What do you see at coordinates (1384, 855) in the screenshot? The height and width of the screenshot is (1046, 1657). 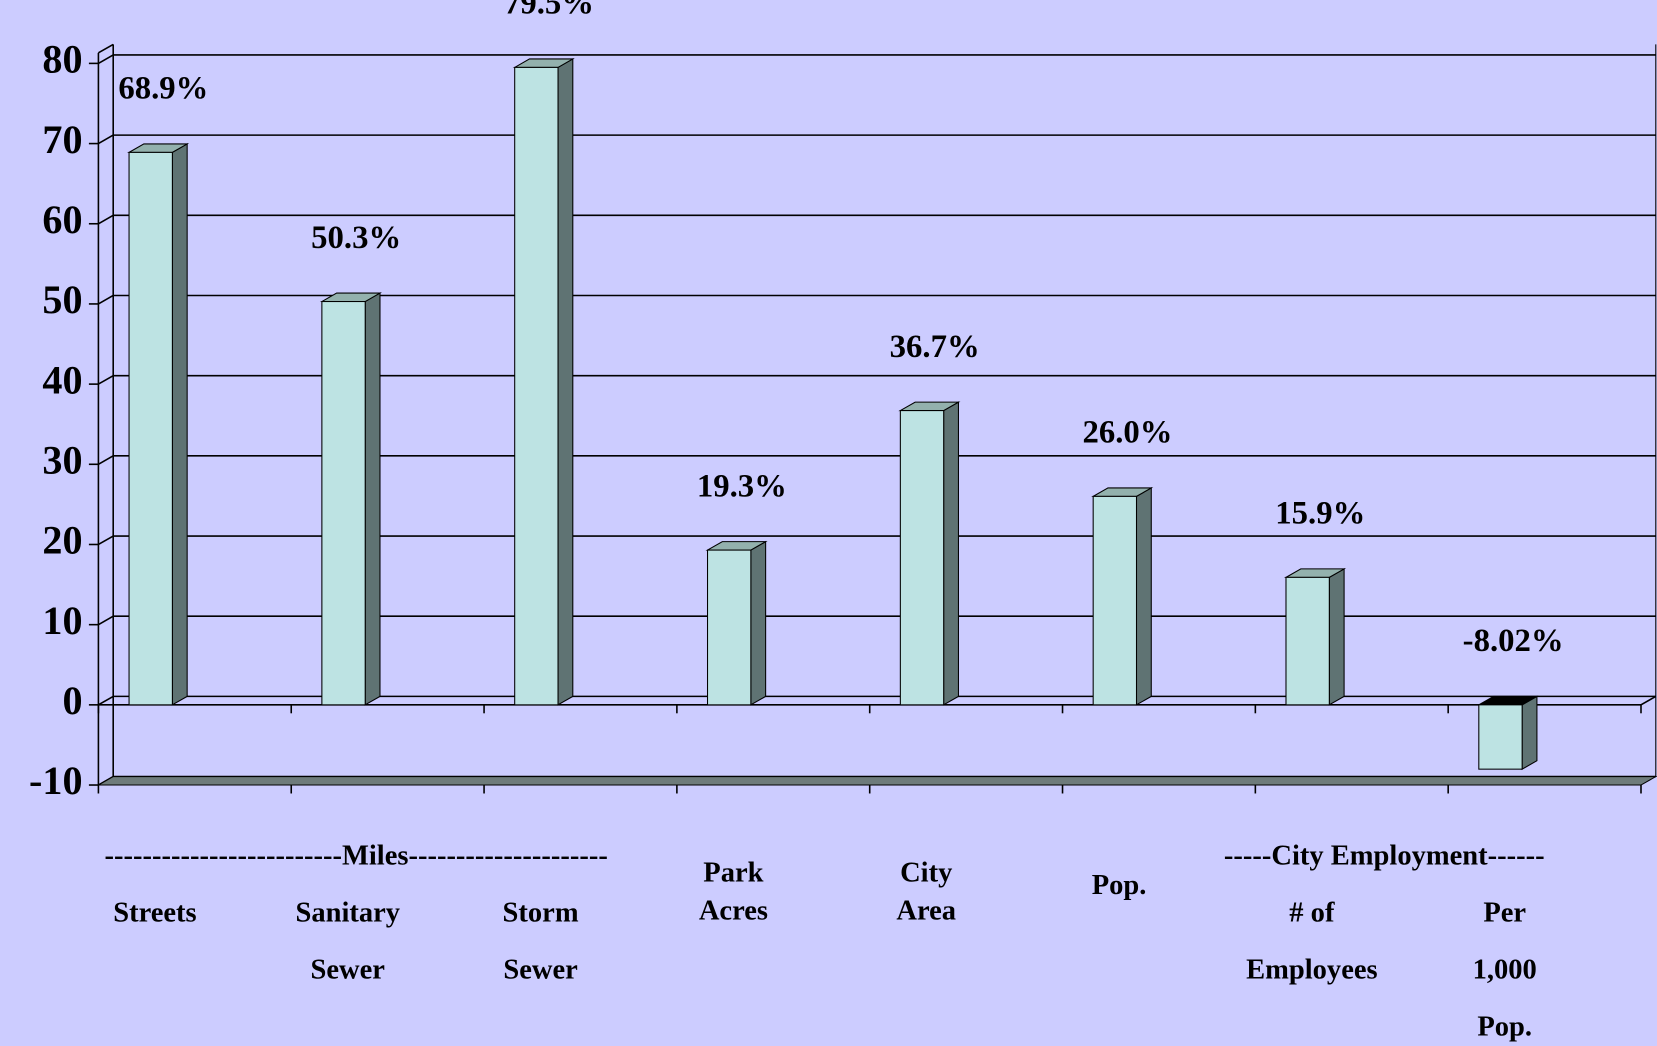 I see `group-label: -----City Employment------` at bounding box center [1384, 855].